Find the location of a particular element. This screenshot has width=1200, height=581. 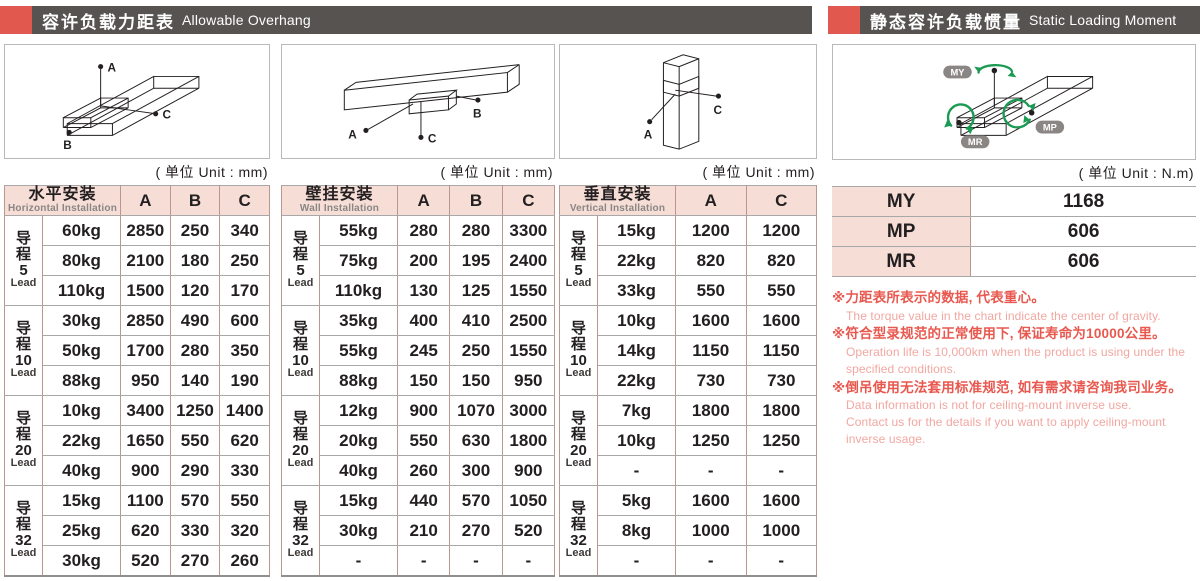

svg-text: MY is located at coordinates (957, 72).